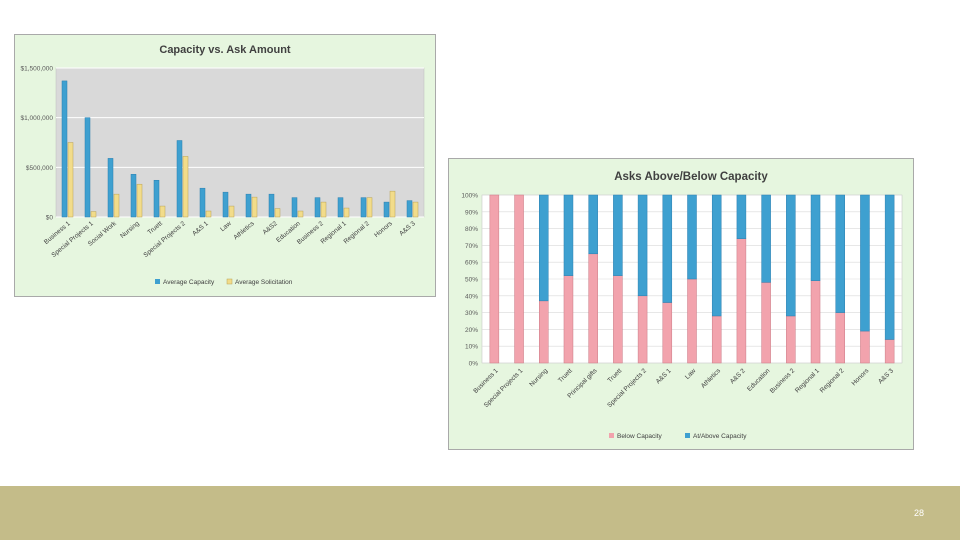  I want to click on y-tick-label: 60%, so click(471, 263).